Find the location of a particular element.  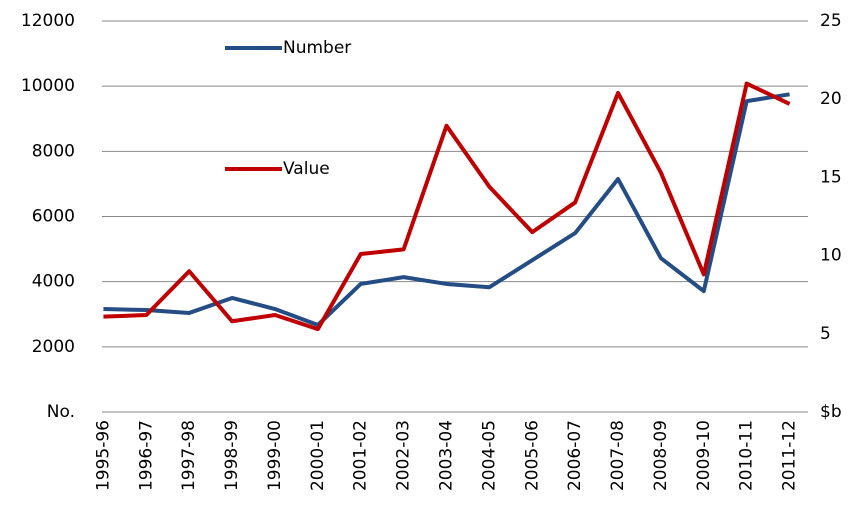

y-tick-label: 10000 is located at coordinates (48, 86).